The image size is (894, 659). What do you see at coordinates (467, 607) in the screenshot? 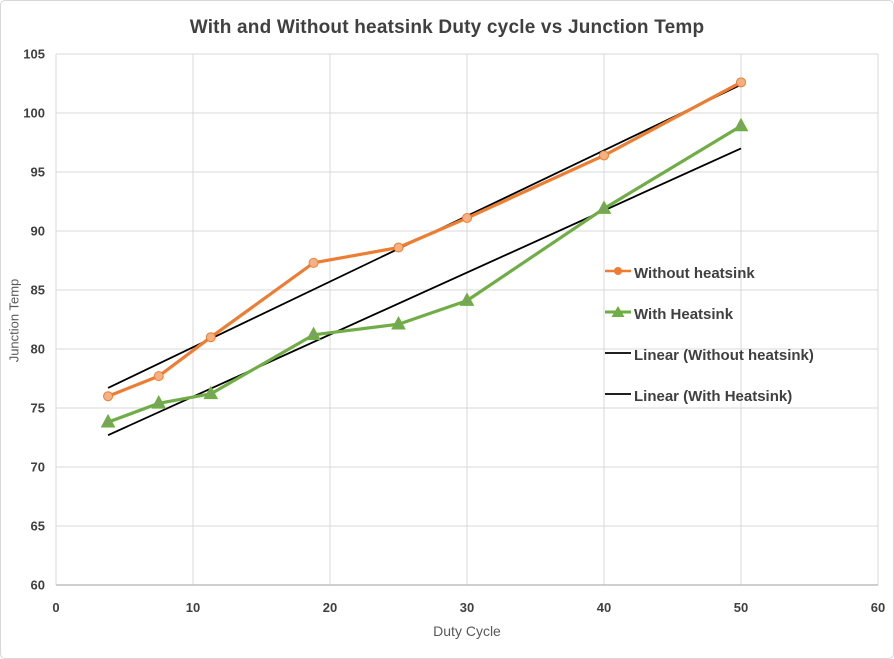
I see `x-tick-label: 30` at bounding box center [467, 607].